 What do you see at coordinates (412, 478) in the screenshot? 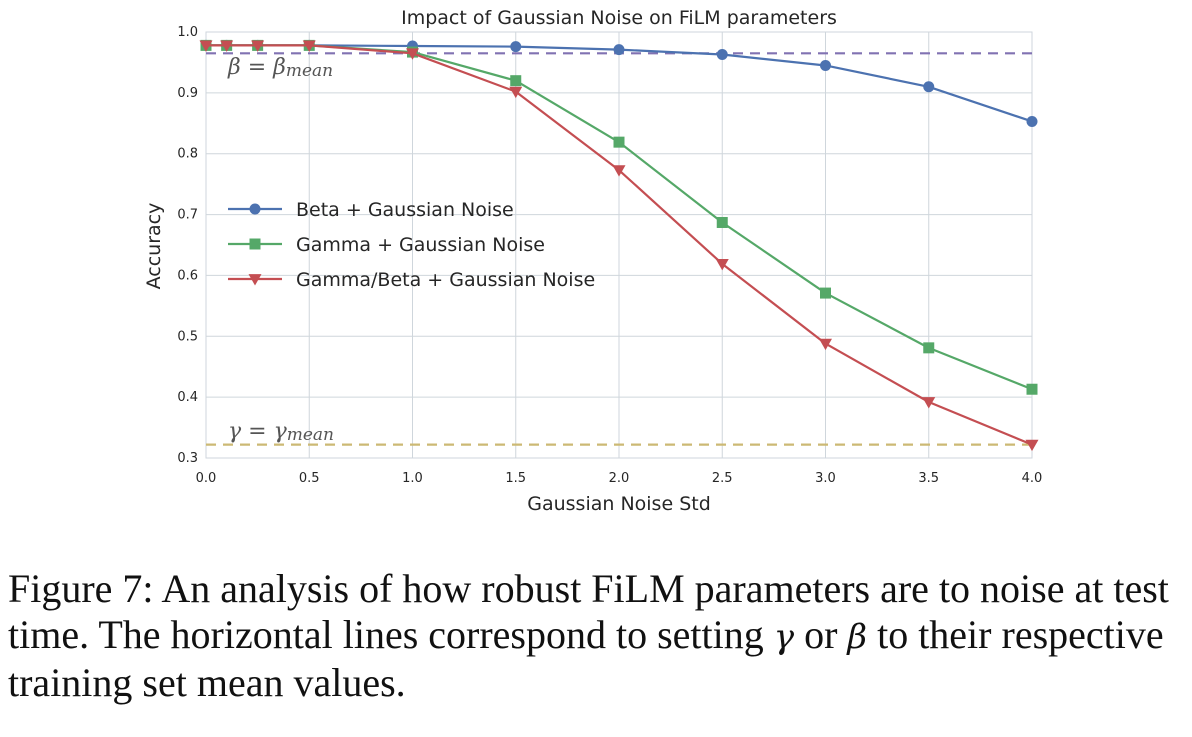
I see `x-tick-label: 1.0` at bounding box center [412, 478].